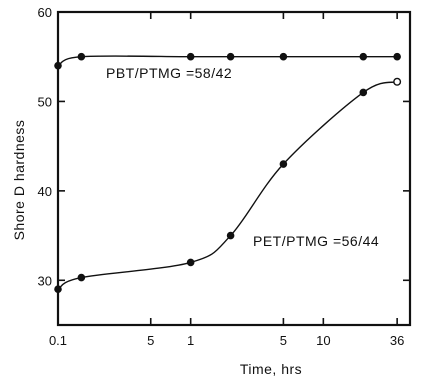 The height and width of the screenshot is (380, 421). Describe the element at coordinates (58, 340) in the screenshot. I see `x-tick-label: 0.1` at that location.